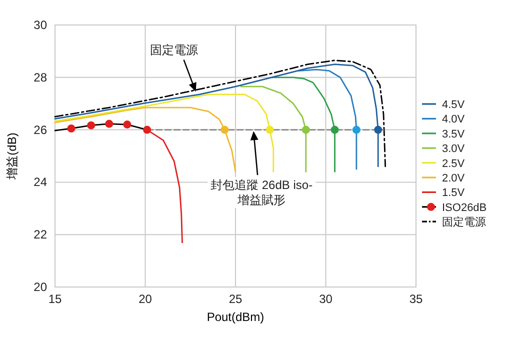  I want to click on y-tick-label: 20, so click(41, 287).